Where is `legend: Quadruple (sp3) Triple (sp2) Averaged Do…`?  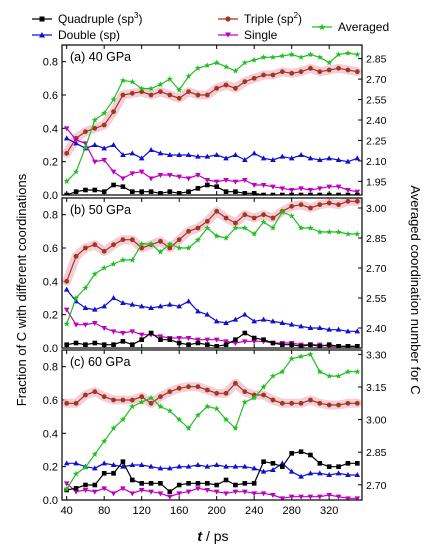 legend: Quadruple (sp3) Triple (sp2) Averaged Do… is located at coordinates (210, 26).